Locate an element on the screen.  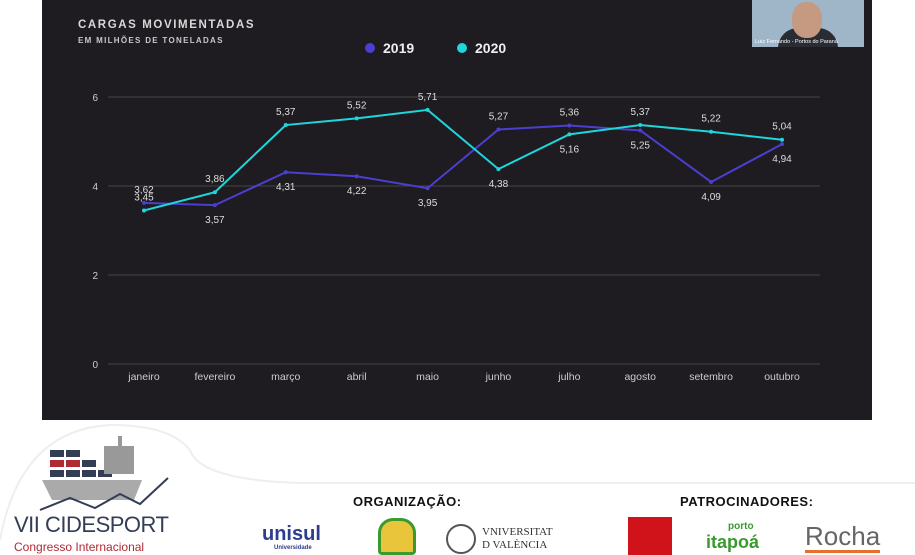
unisul-sub: Universidade is located at coordinates (293, 548).